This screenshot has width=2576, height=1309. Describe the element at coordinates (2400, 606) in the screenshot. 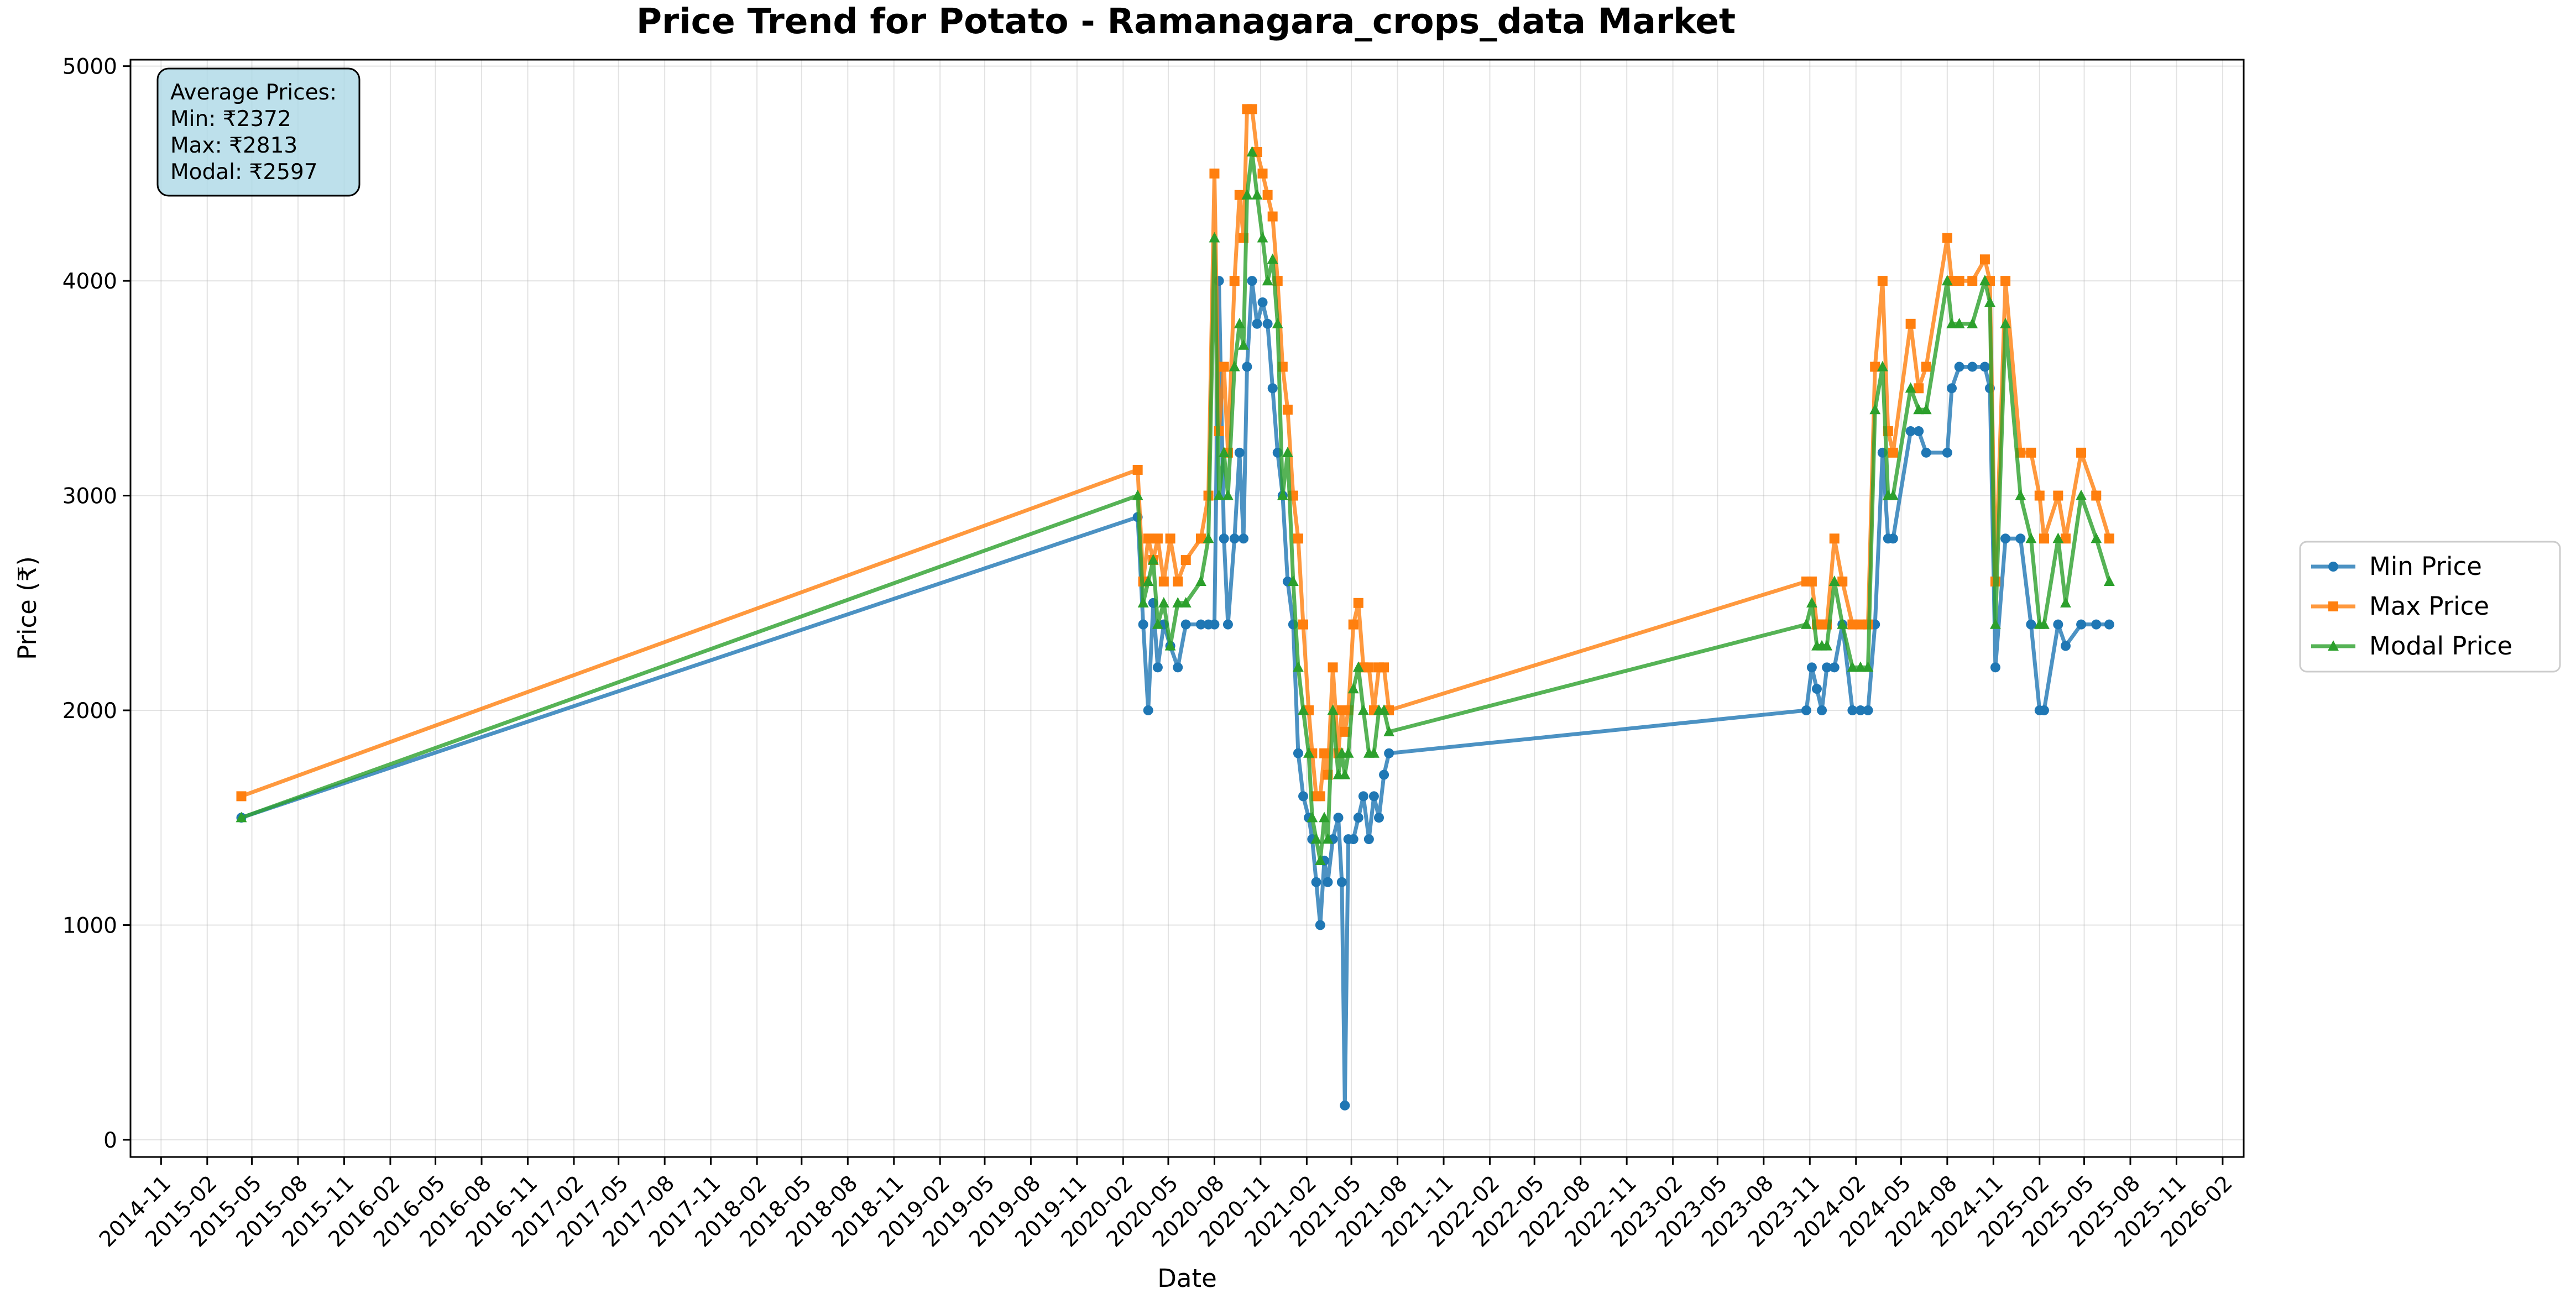

I see `legend-entry: Max Price` at that location.